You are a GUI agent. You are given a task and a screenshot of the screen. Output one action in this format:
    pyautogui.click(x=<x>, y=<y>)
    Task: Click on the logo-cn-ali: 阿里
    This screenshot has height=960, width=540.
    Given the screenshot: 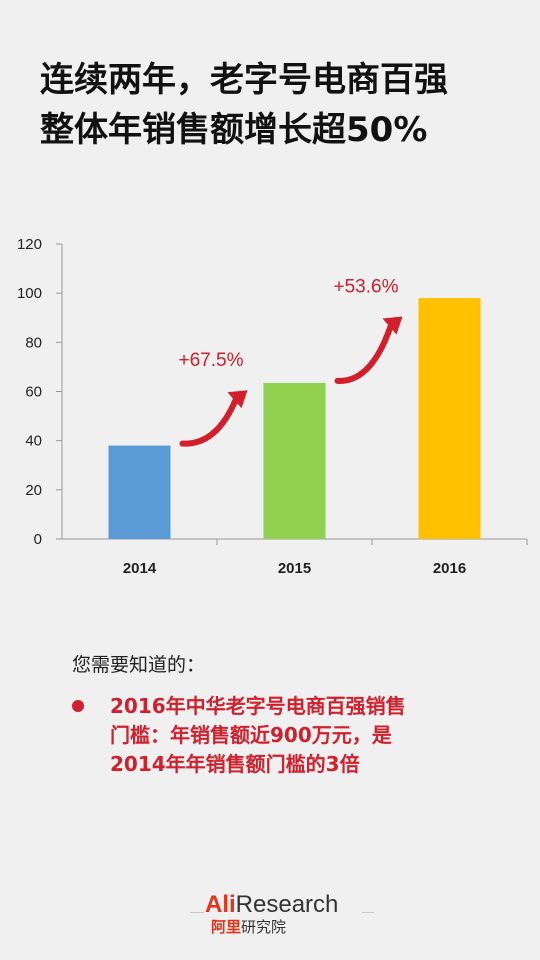 What is the action you would take?
    pyautogui.click(x=226, y=927)
    